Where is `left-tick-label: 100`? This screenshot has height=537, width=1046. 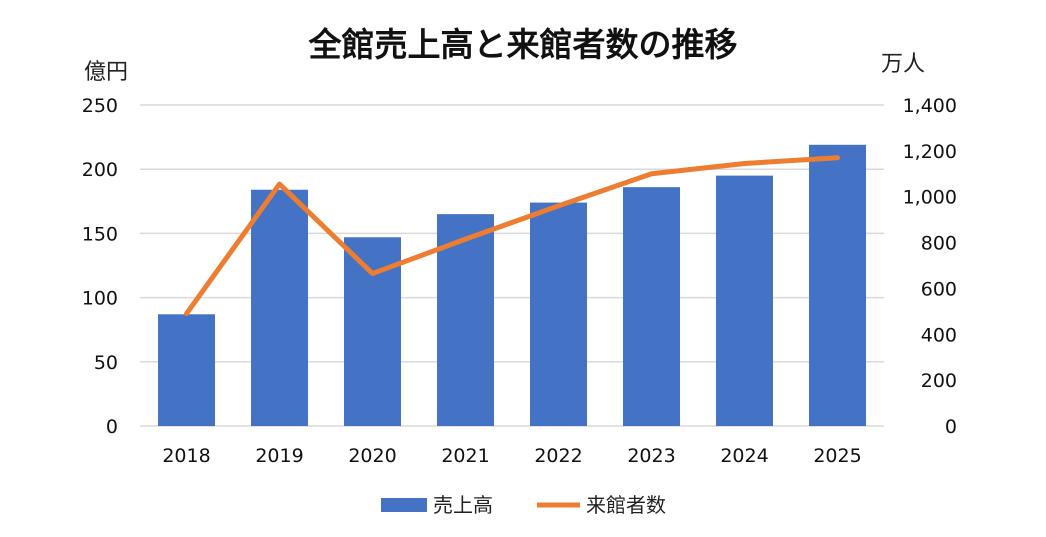
left-tick-label: 100 is located at coordinates (100, 299).